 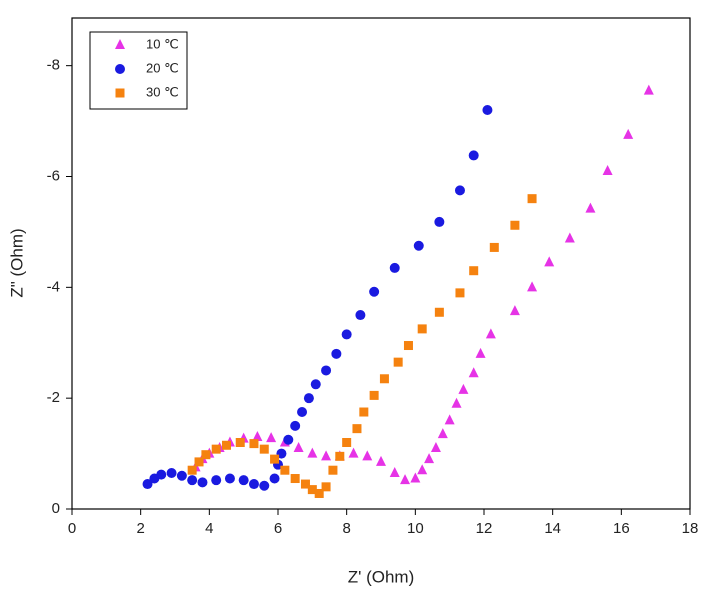 I want to click on x-tick-label: 8, so click(x=346, y=528).